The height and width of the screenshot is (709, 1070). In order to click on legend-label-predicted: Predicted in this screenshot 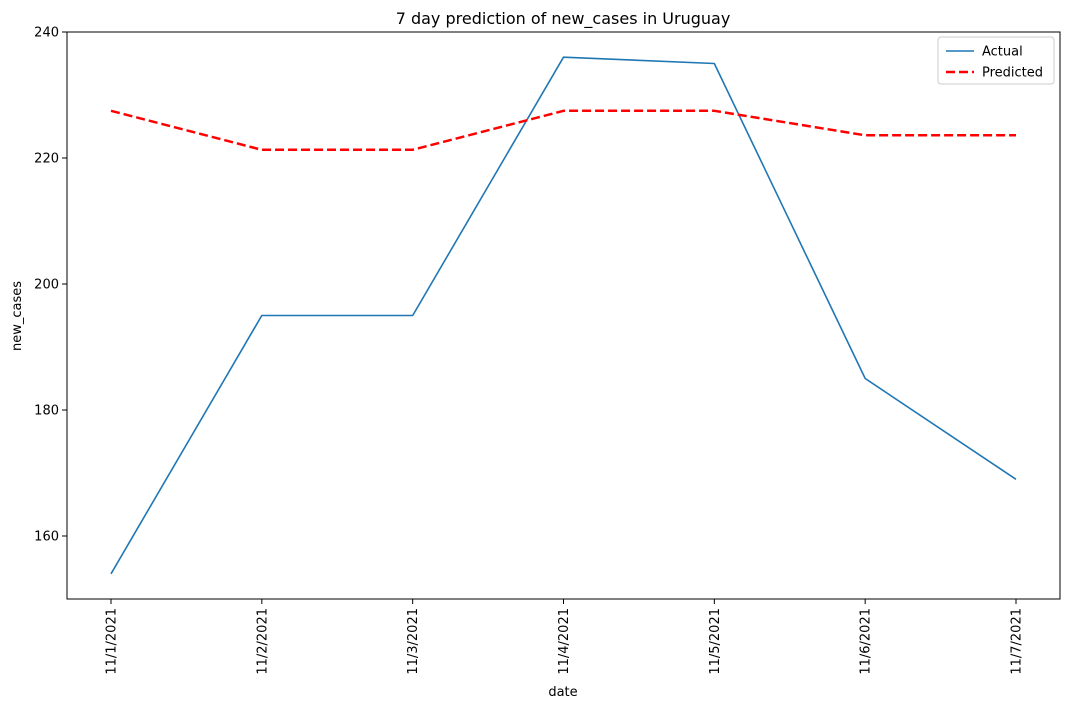, I will do `click(1012, 73)`.